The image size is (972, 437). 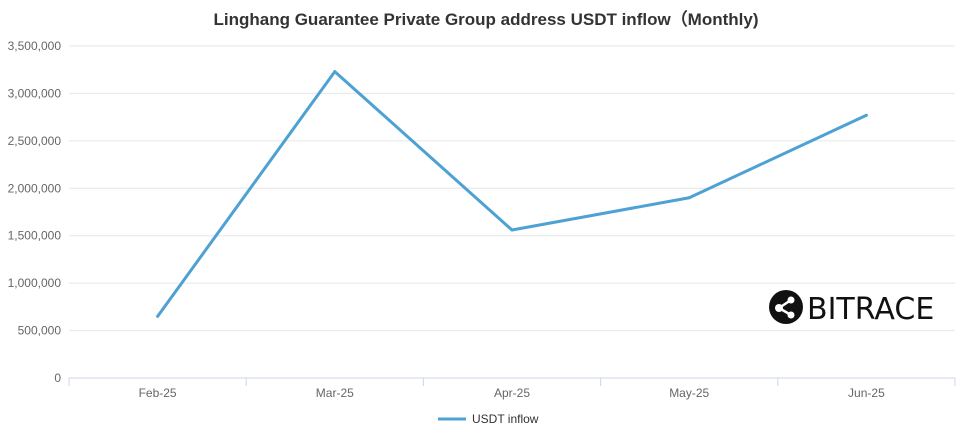 I want to click on y-tick-label: 1,000,000, so click(x=35, y=283).